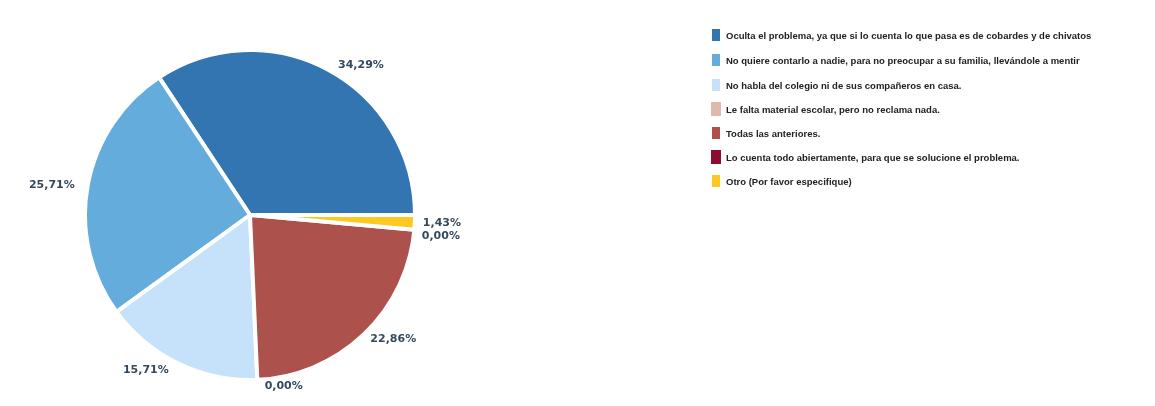 The height and width of the screenshot is (406, 1155). Describe the element at coordinates (833, 109) in the screenshot. I see `legend-label: Le falta material escolar, pero no reclama nada.` at that location.